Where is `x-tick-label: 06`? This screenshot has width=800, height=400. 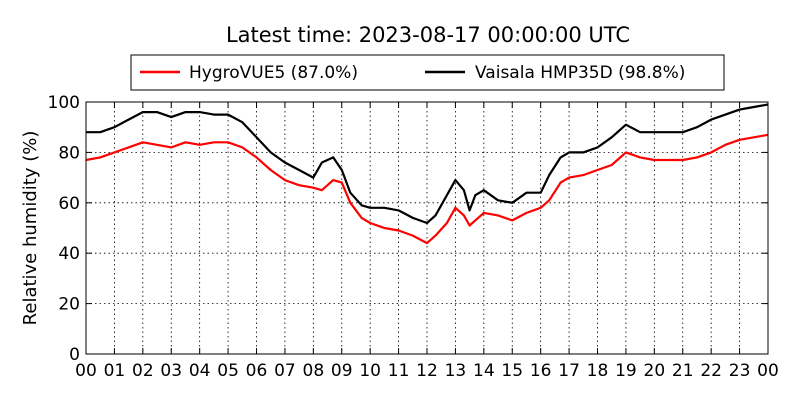
x-tick-label: 06 is located at coordinates (257, 371).